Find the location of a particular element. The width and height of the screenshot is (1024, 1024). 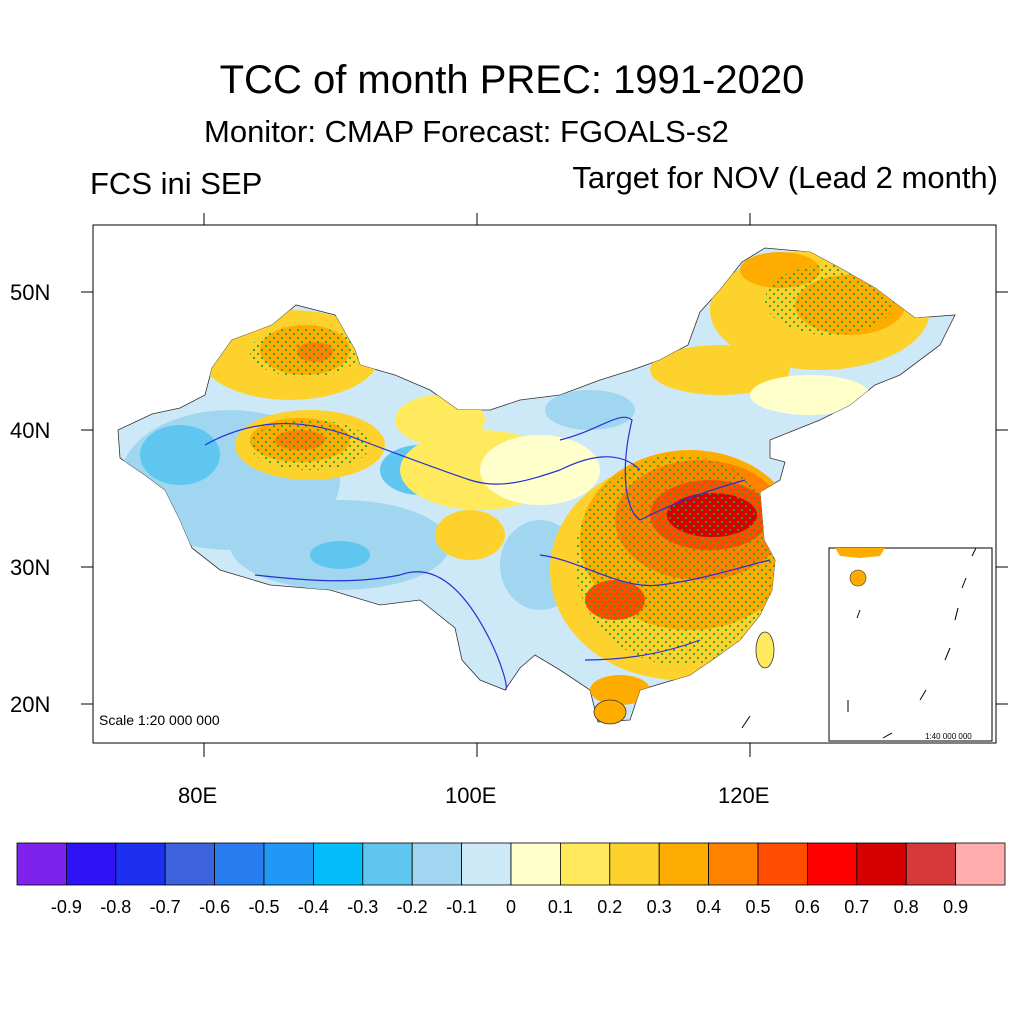

lat-label-50n: 50N is located at coordinates (30, 292).